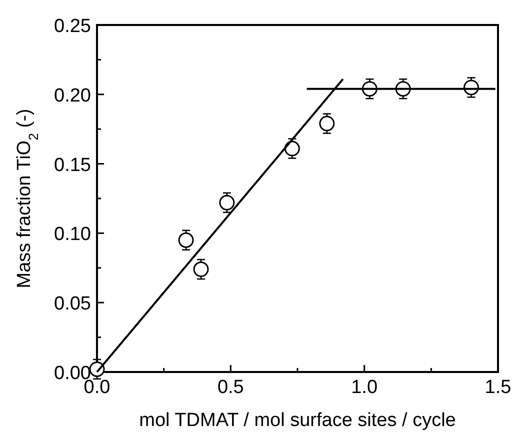  Describe the element at coordinates (297, 420) in the screenshot. I see `x-axis-title: mol TDMAT / mol surface sites / cycle` at that location.